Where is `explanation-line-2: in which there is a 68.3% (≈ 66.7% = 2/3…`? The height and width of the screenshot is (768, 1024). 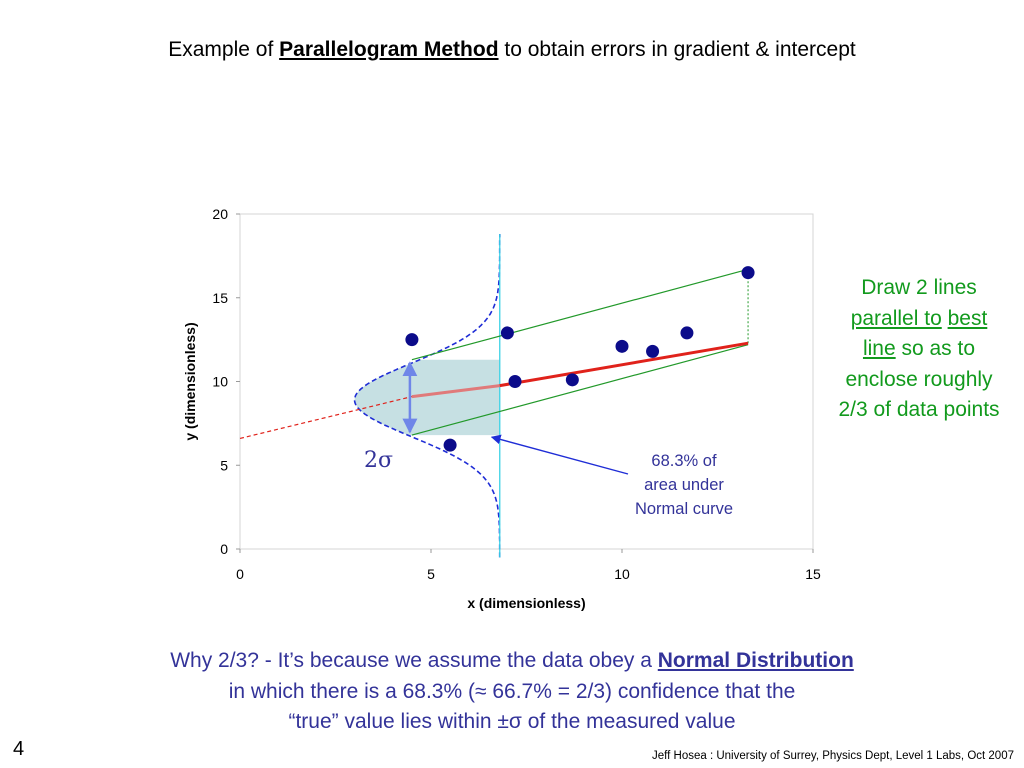
explanation-line-2: in which there is a 68.3% (≈ 66.7% = 2/3… is located at coordinates (512, 691).